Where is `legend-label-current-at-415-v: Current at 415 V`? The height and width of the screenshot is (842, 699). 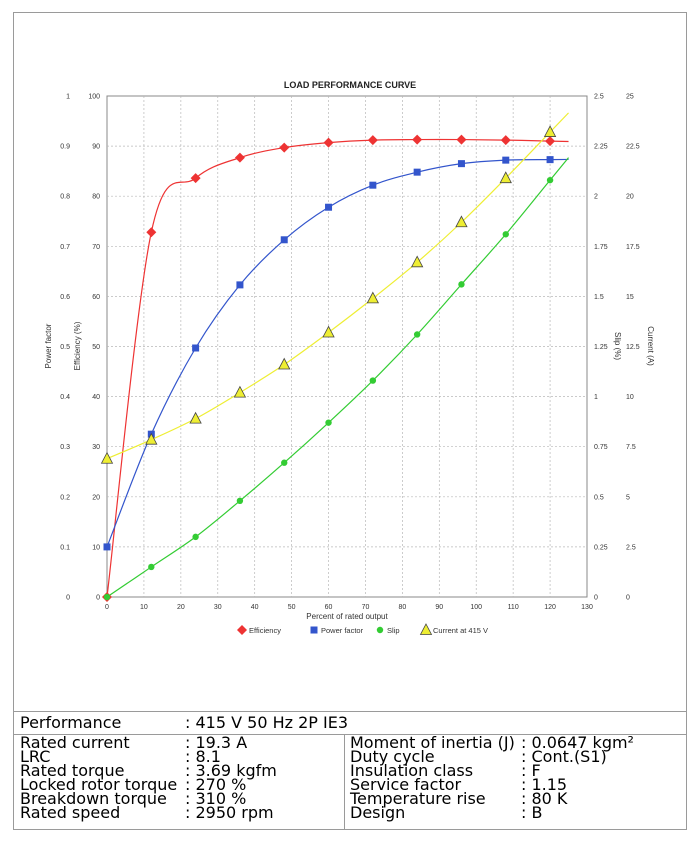
legend-label-current-at-415-v: Current at 415 V is located at coordinates (460, 630).